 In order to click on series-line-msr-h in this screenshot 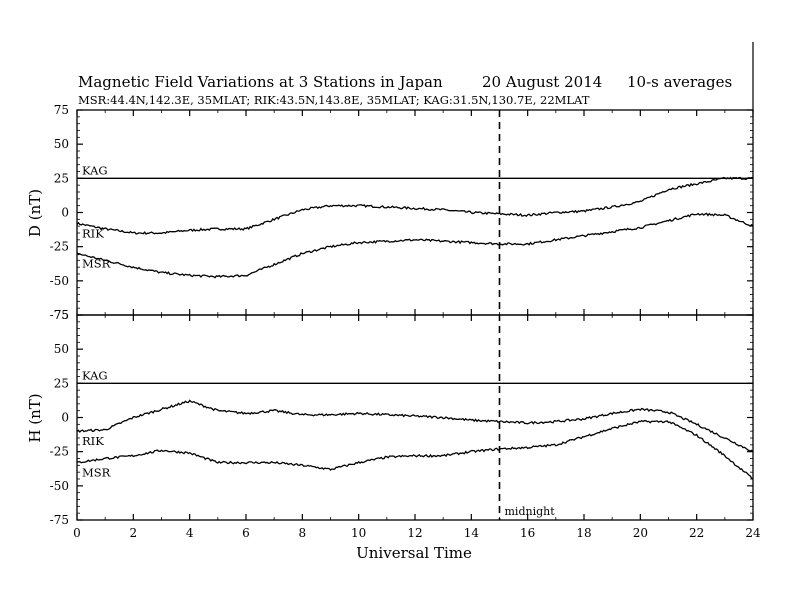, I will do `click(415, 449)`.